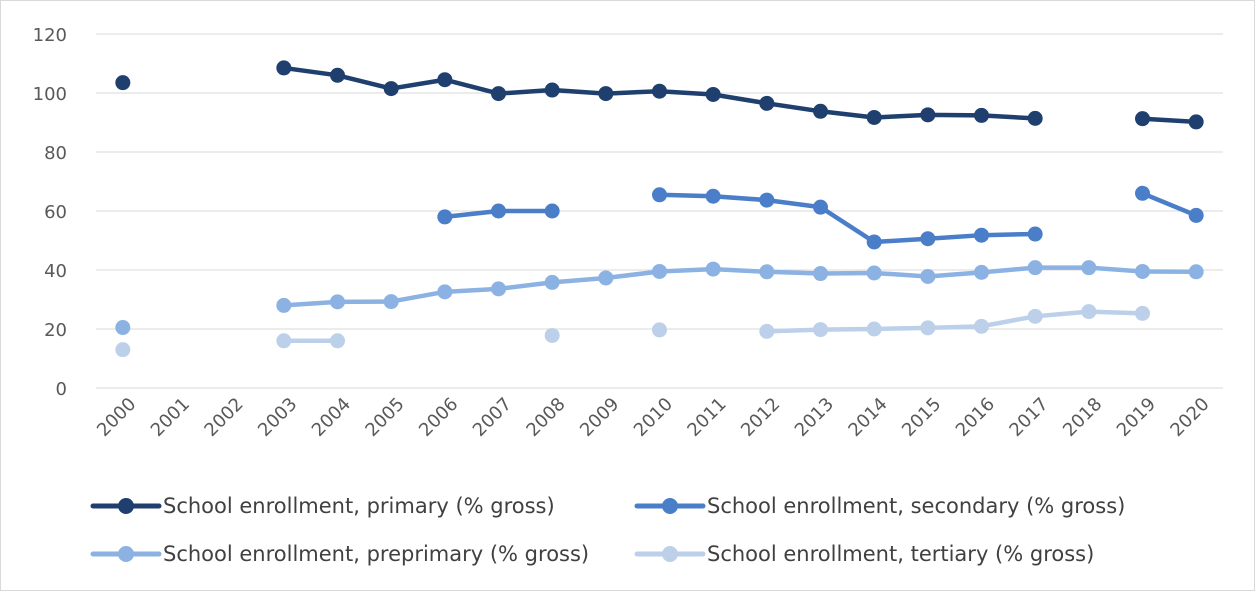  I want to click on legend-item: School enrollment, primary (% gross), so click(322, 506).